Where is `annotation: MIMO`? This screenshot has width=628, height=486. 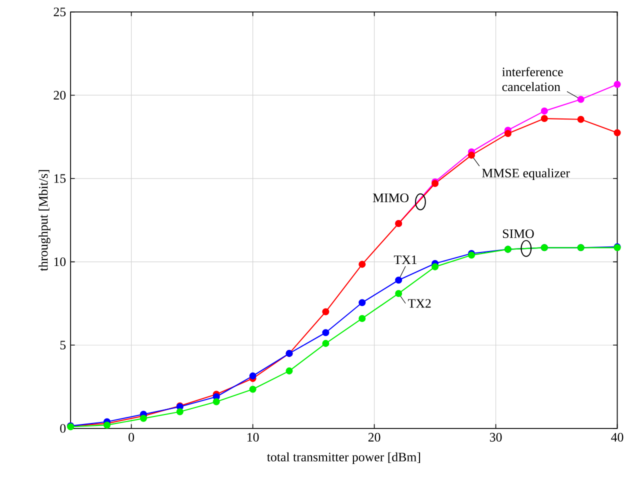 annotation: MIMO is located at coordinates (390, 198).